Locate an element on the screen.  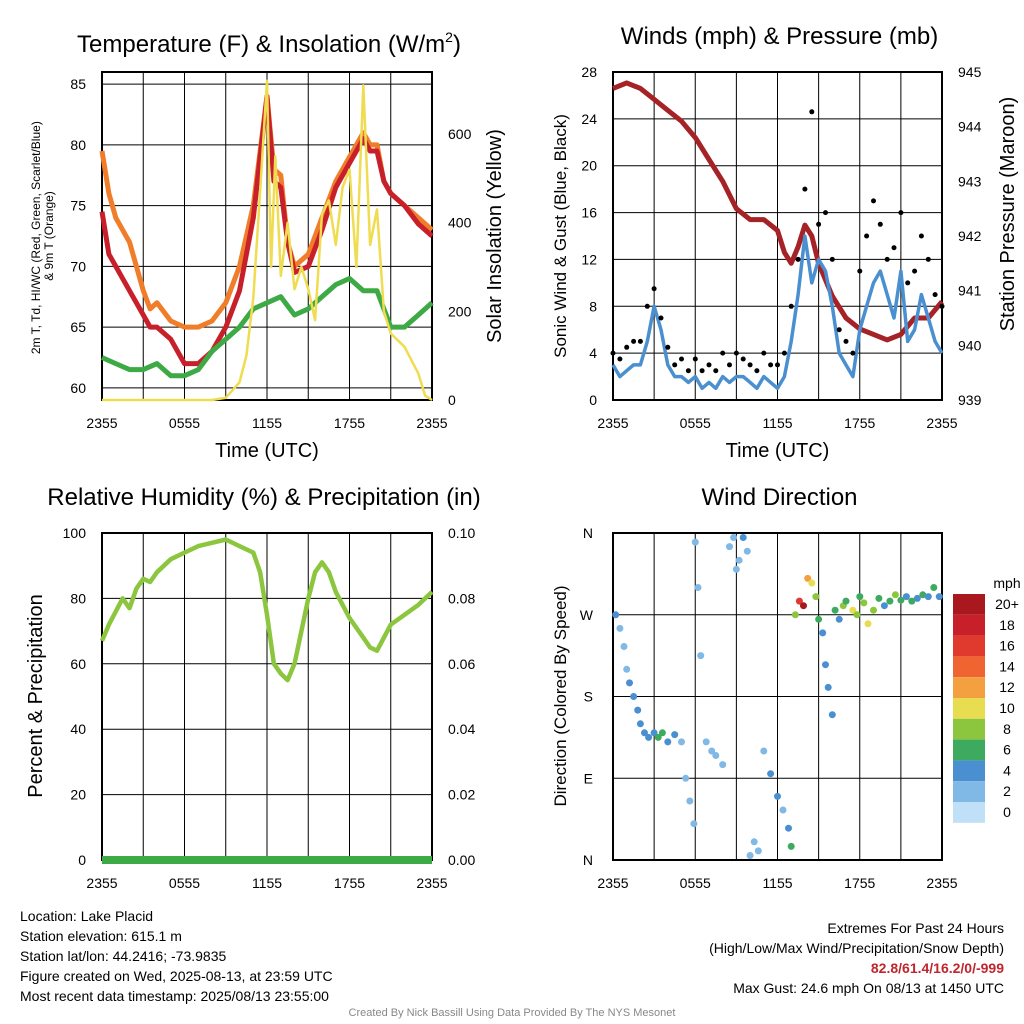
y2-tick-label: 400 is located at coordinates (460, 223).